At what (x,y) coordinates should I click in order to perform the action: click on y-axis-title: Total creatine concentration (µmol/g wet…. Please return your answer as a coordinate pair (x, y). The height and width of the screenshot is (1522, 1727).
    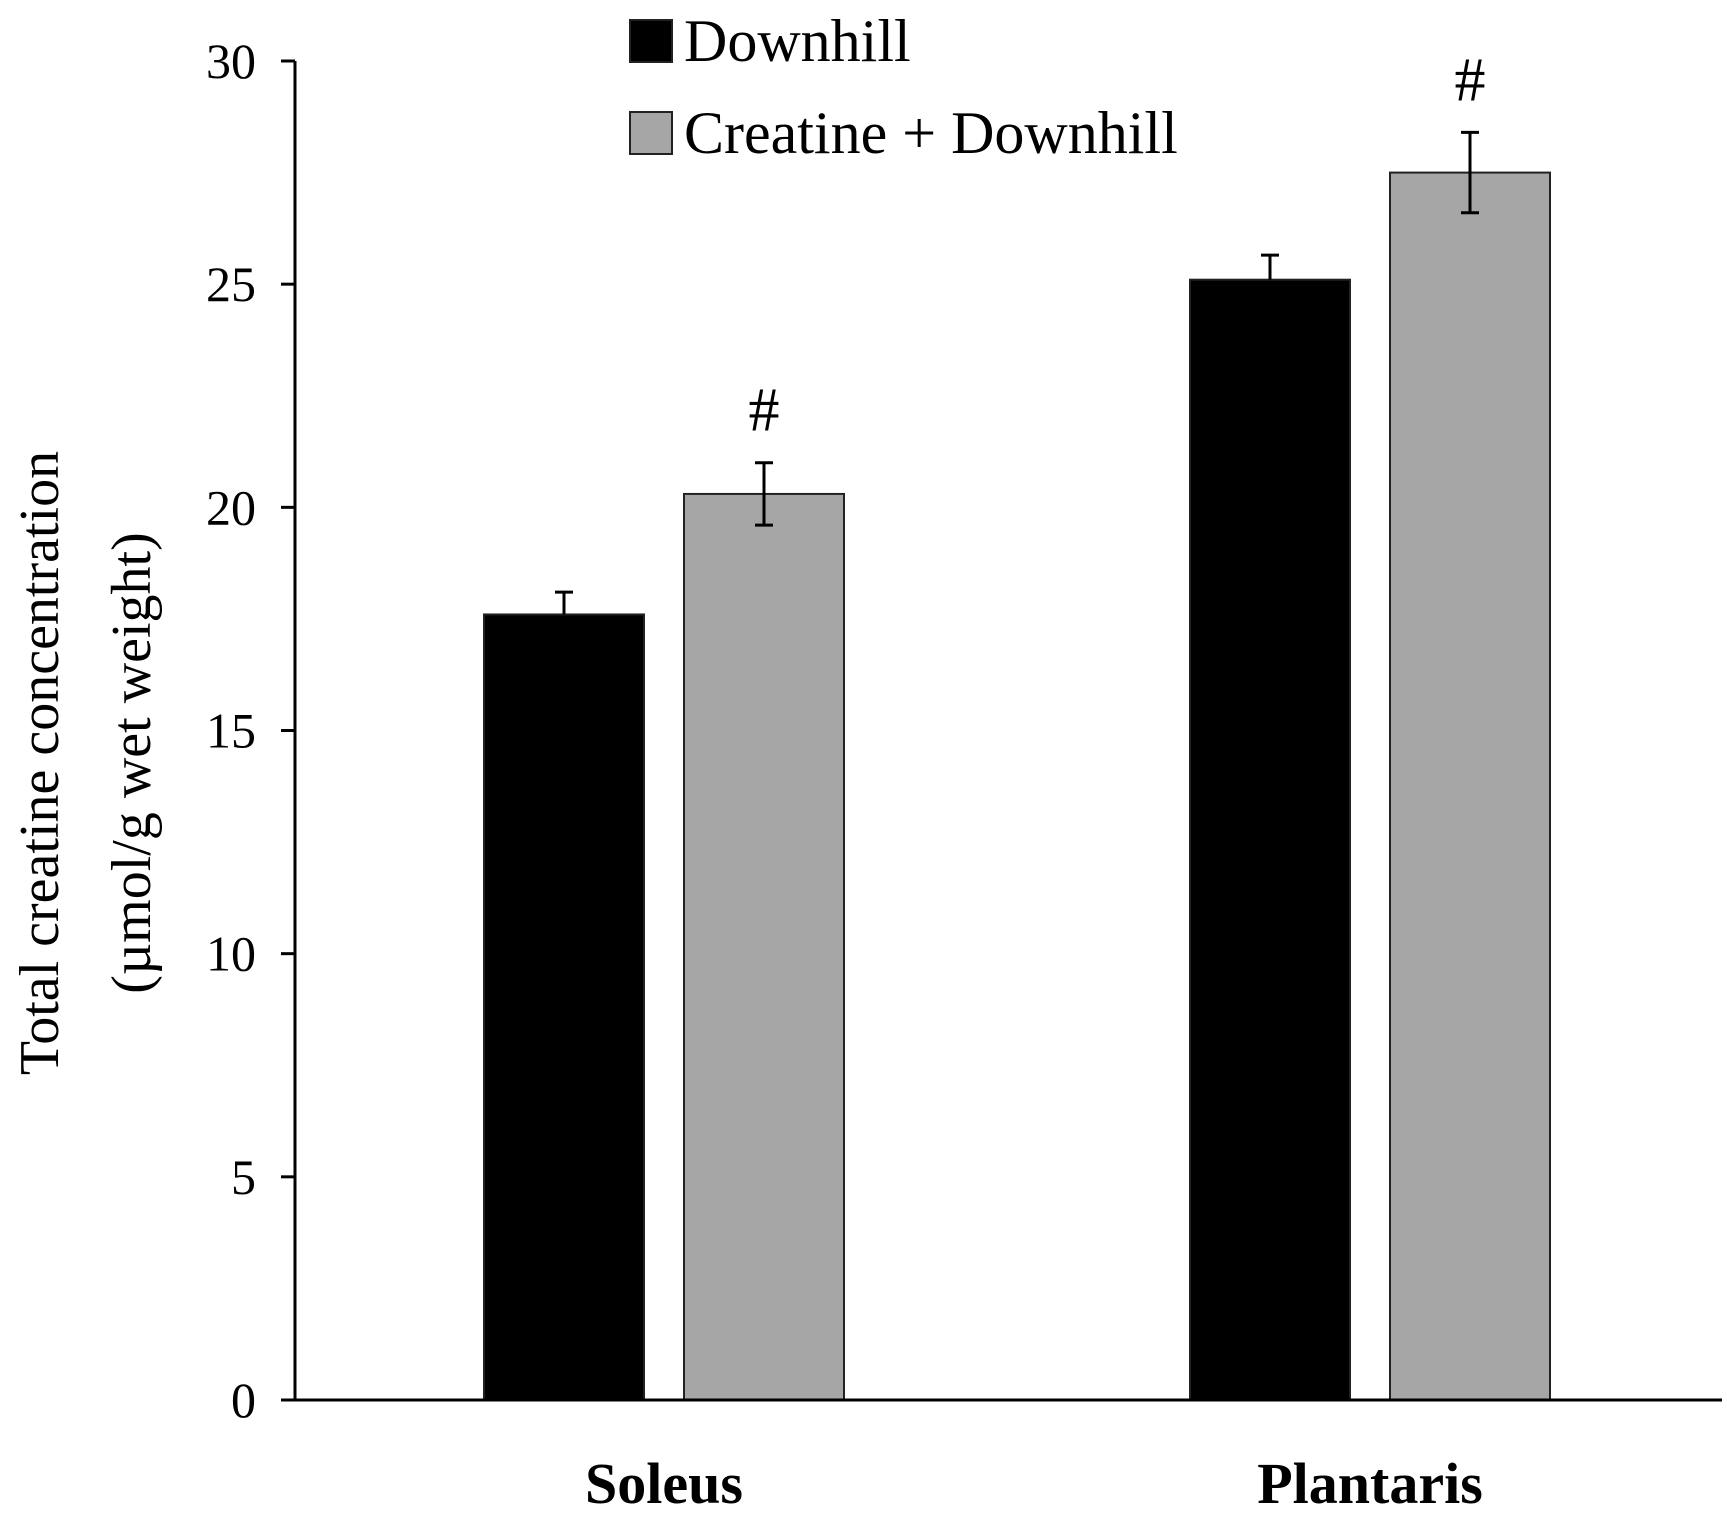
    Looking at the image, I should click on (86, 763).